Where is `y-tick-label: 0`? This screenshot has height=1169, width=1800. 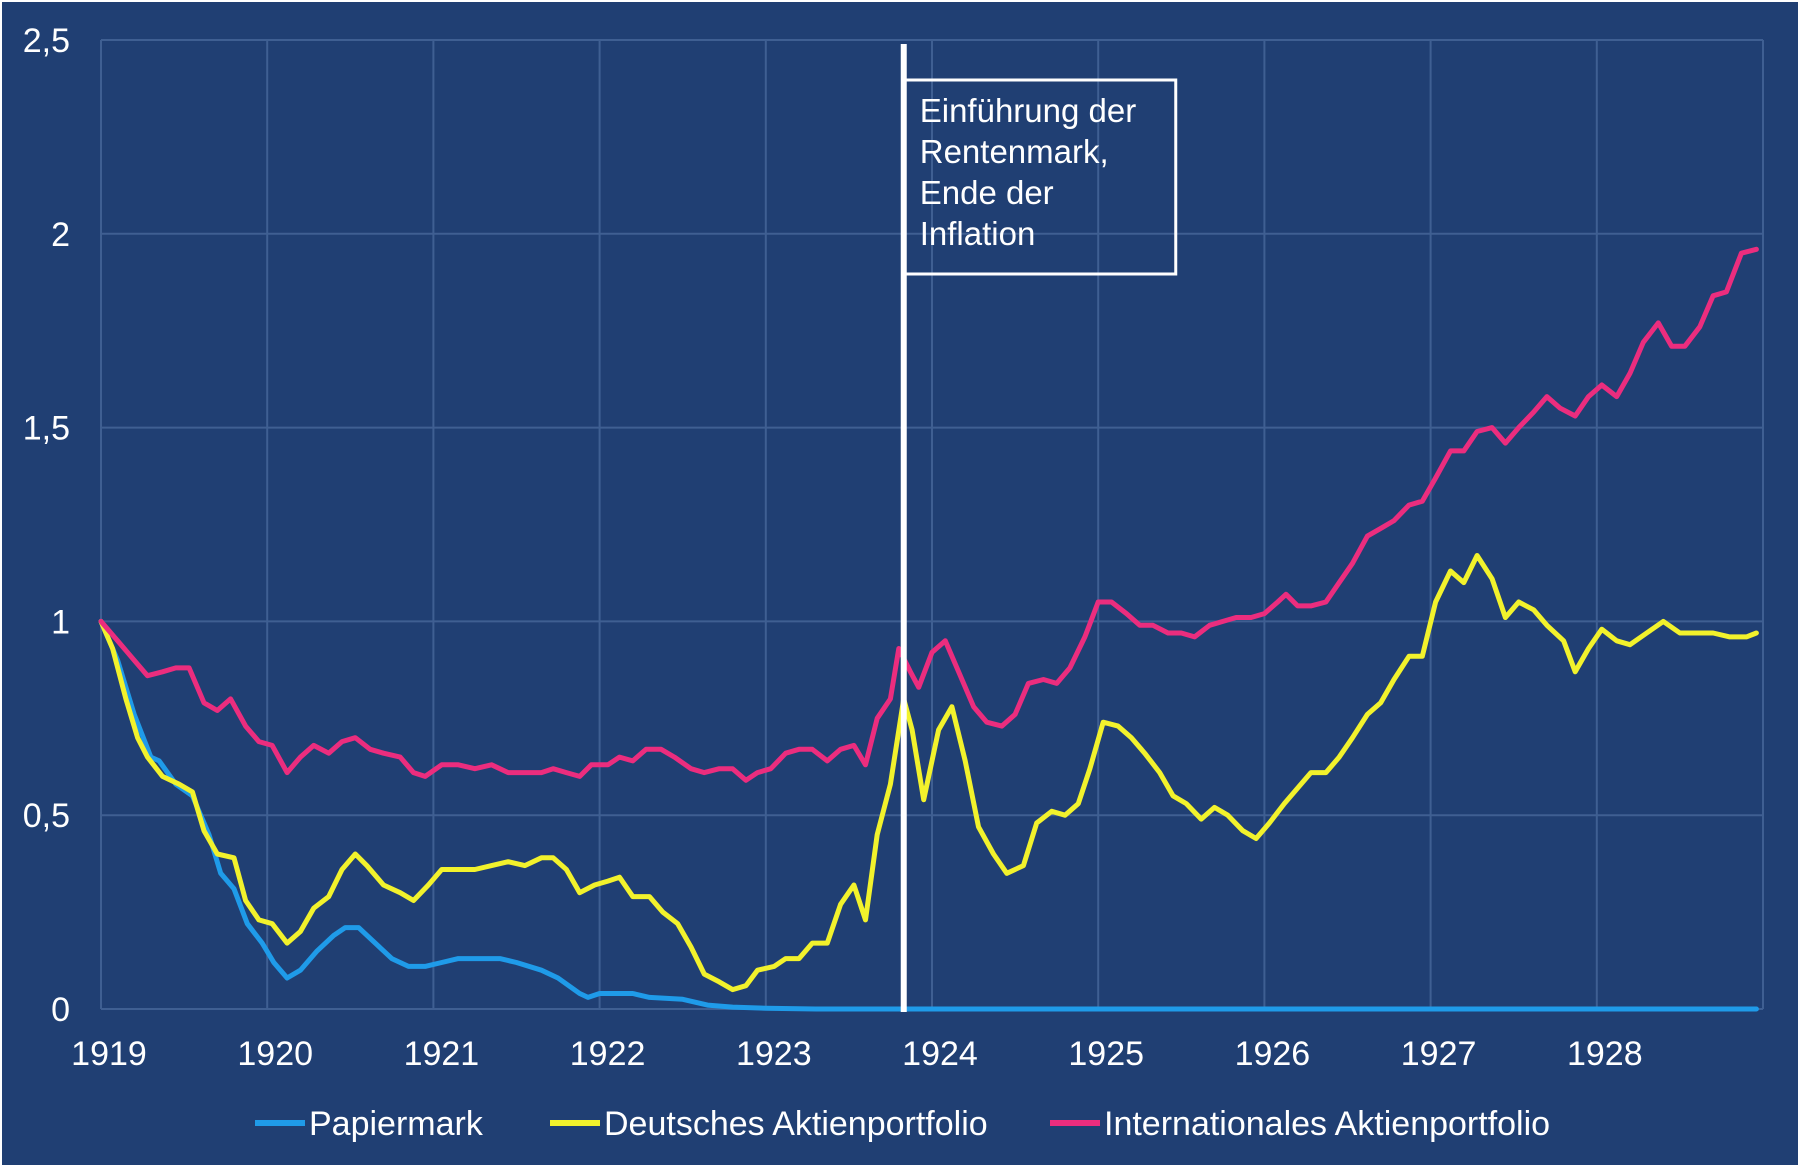 y-tick-label: 0 is located at coordinates (60, 1010).